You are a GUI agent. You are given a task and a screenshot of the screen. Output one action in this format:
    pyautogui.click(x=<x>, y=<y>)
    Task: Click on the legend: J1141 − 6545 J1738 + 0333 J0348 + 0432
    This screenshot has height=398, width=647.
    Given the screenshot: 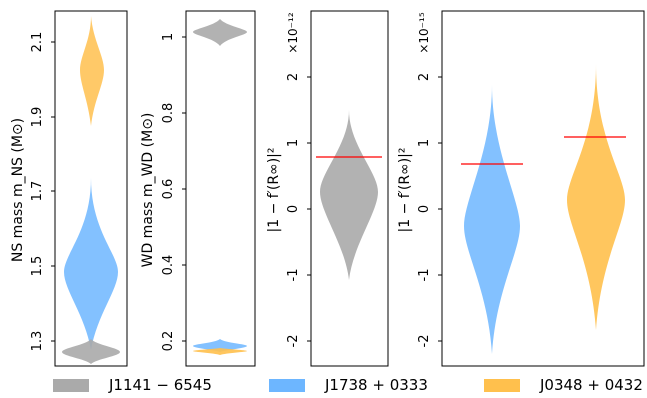 What is the action you would take?
    pyautogui.click(x=323, y=385)
    